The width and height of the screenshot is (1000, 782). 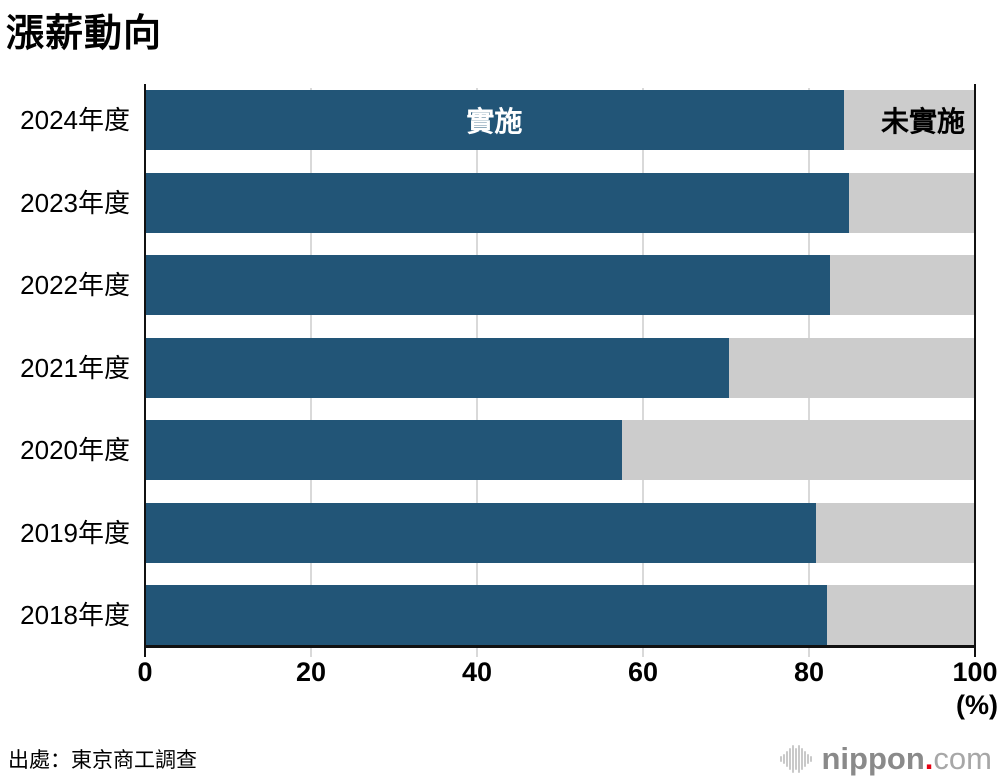 What do you see at coordinates (796, 759) in the screenshot?
I see `soundwave-icon` at bounding box center [796, 759].